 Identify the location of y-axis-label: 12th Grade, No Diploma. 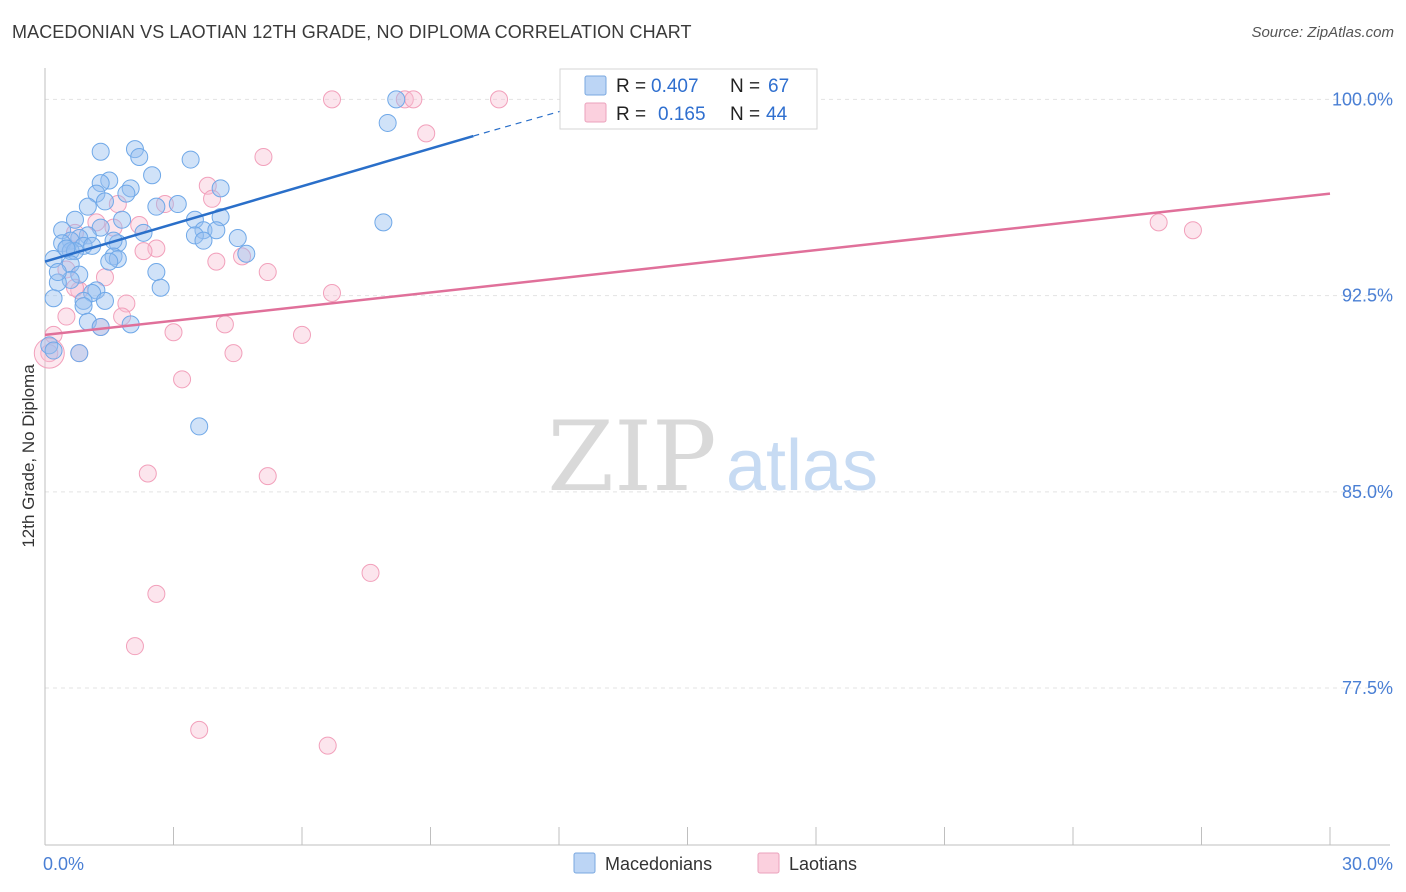
(28, 456).